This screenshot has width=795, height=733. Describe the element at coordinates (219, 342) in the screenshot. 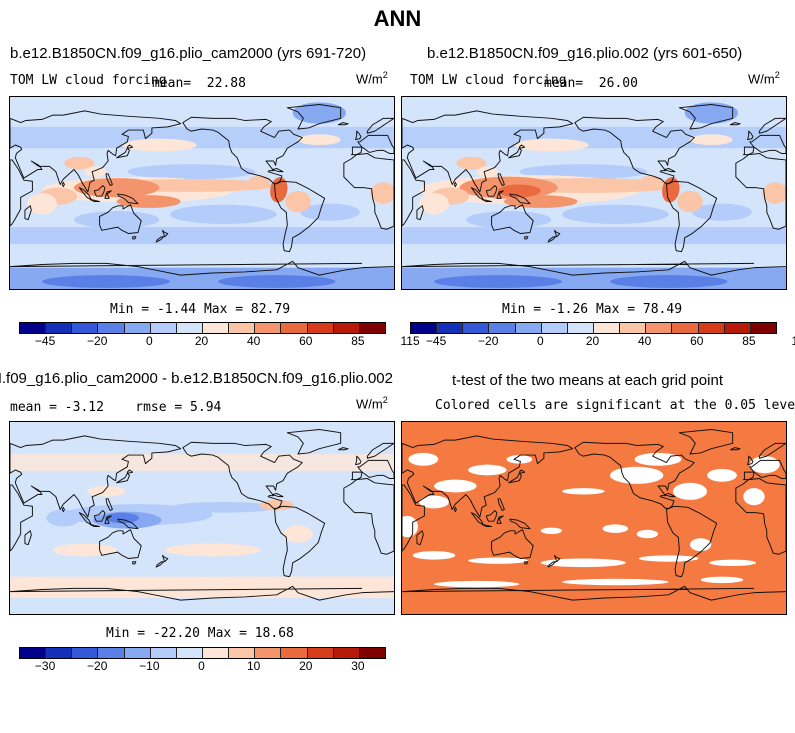

I see `panel1-colorbar-ticks: −45 −20 0 20 40 60 85 115` at that location.